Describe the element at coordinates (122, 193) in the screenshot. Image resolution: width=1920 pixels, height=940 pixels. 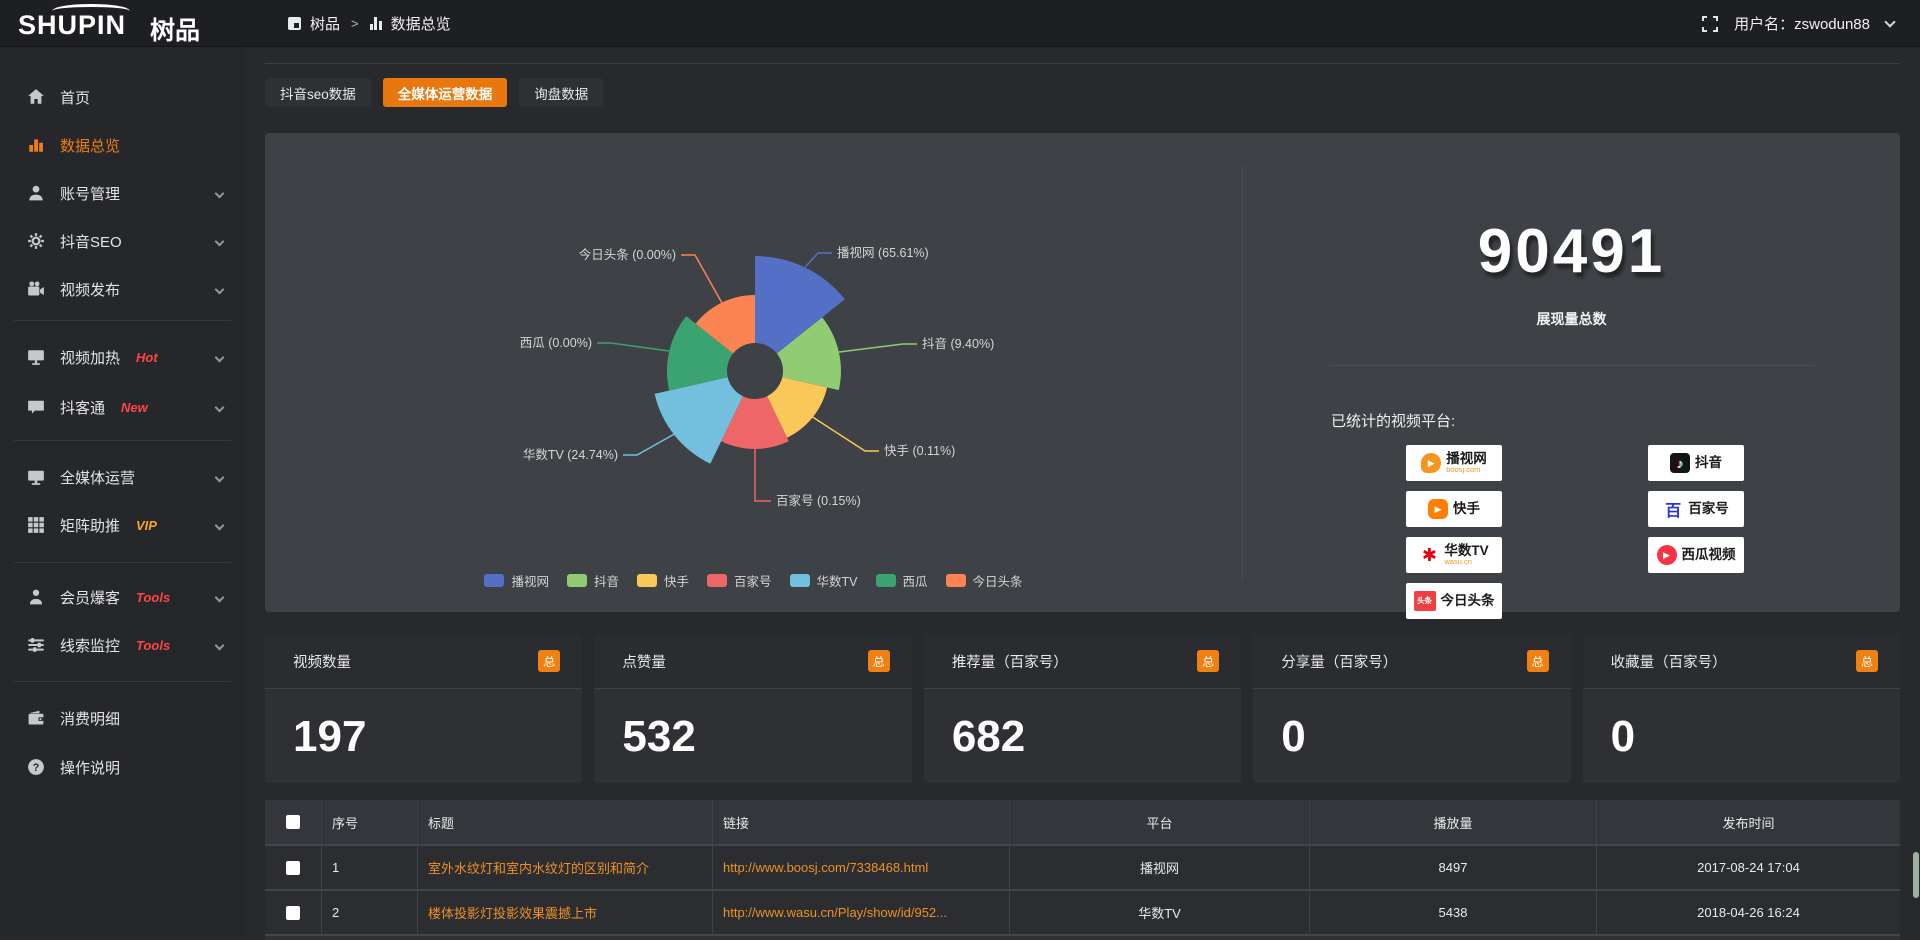
I see `sidebar-item-user: 账号管理` at that location.